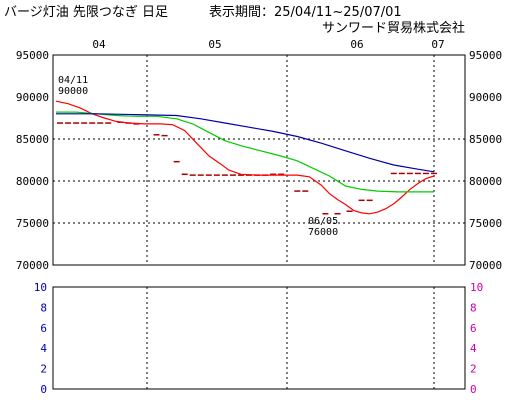 Image resolution: width=520 pixels, height=400 pixels. Describe the element at coordinates (476, 338) in the screenshot. I see `lower-right-y-axis-tick-labels: 10 8 6 4 2 0` at that location.